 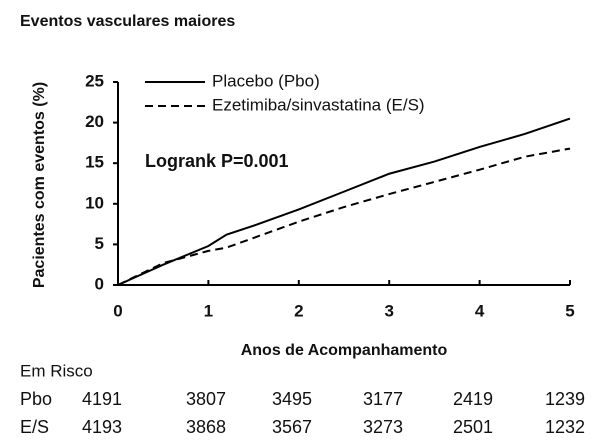 I want to click on at-risk-value: 2419, so click(x=473, y=399).